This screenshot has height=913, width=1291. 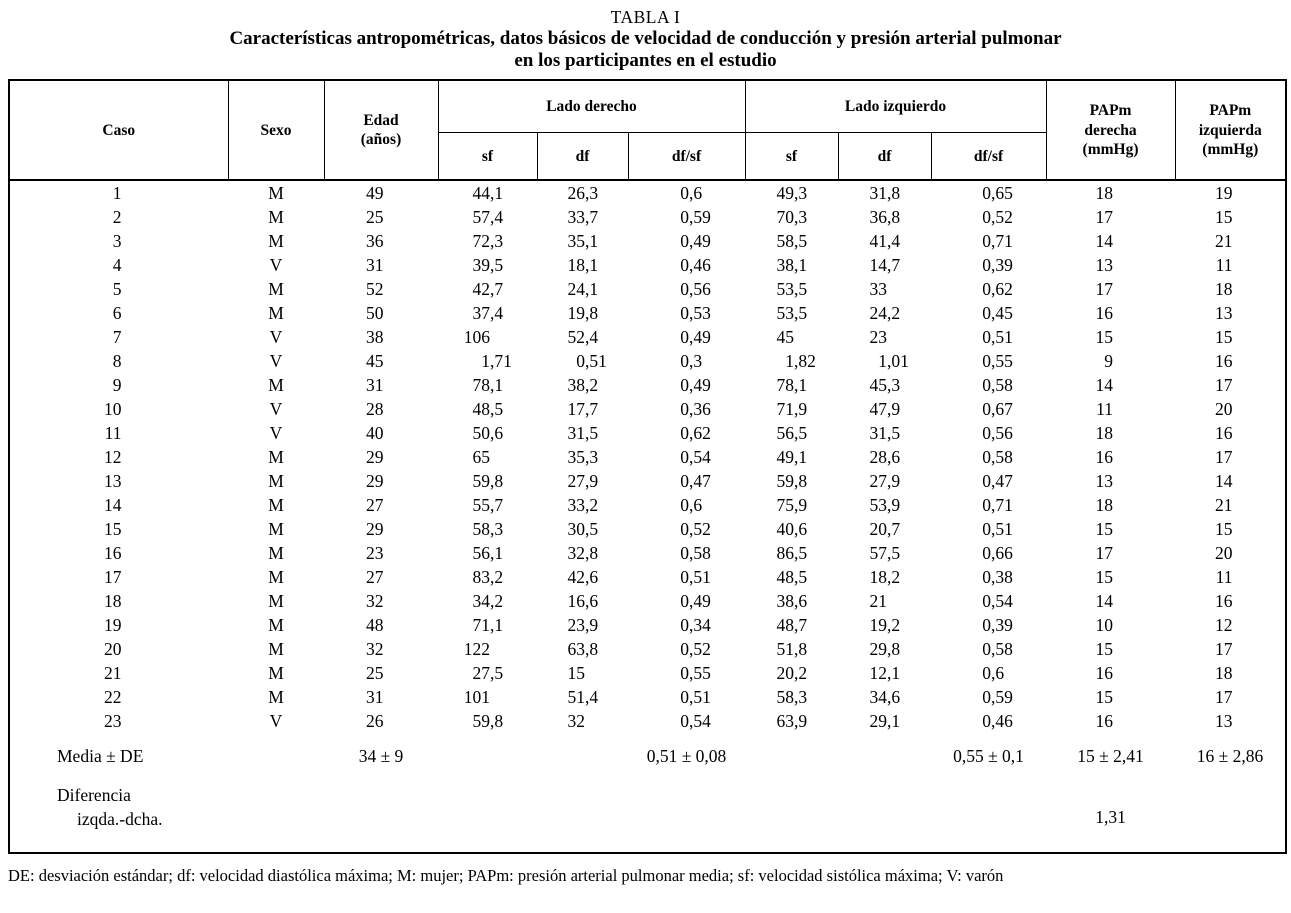 I want to click on diferencia-label-line2: izqda.-dcha., so click(x=120, y=819).